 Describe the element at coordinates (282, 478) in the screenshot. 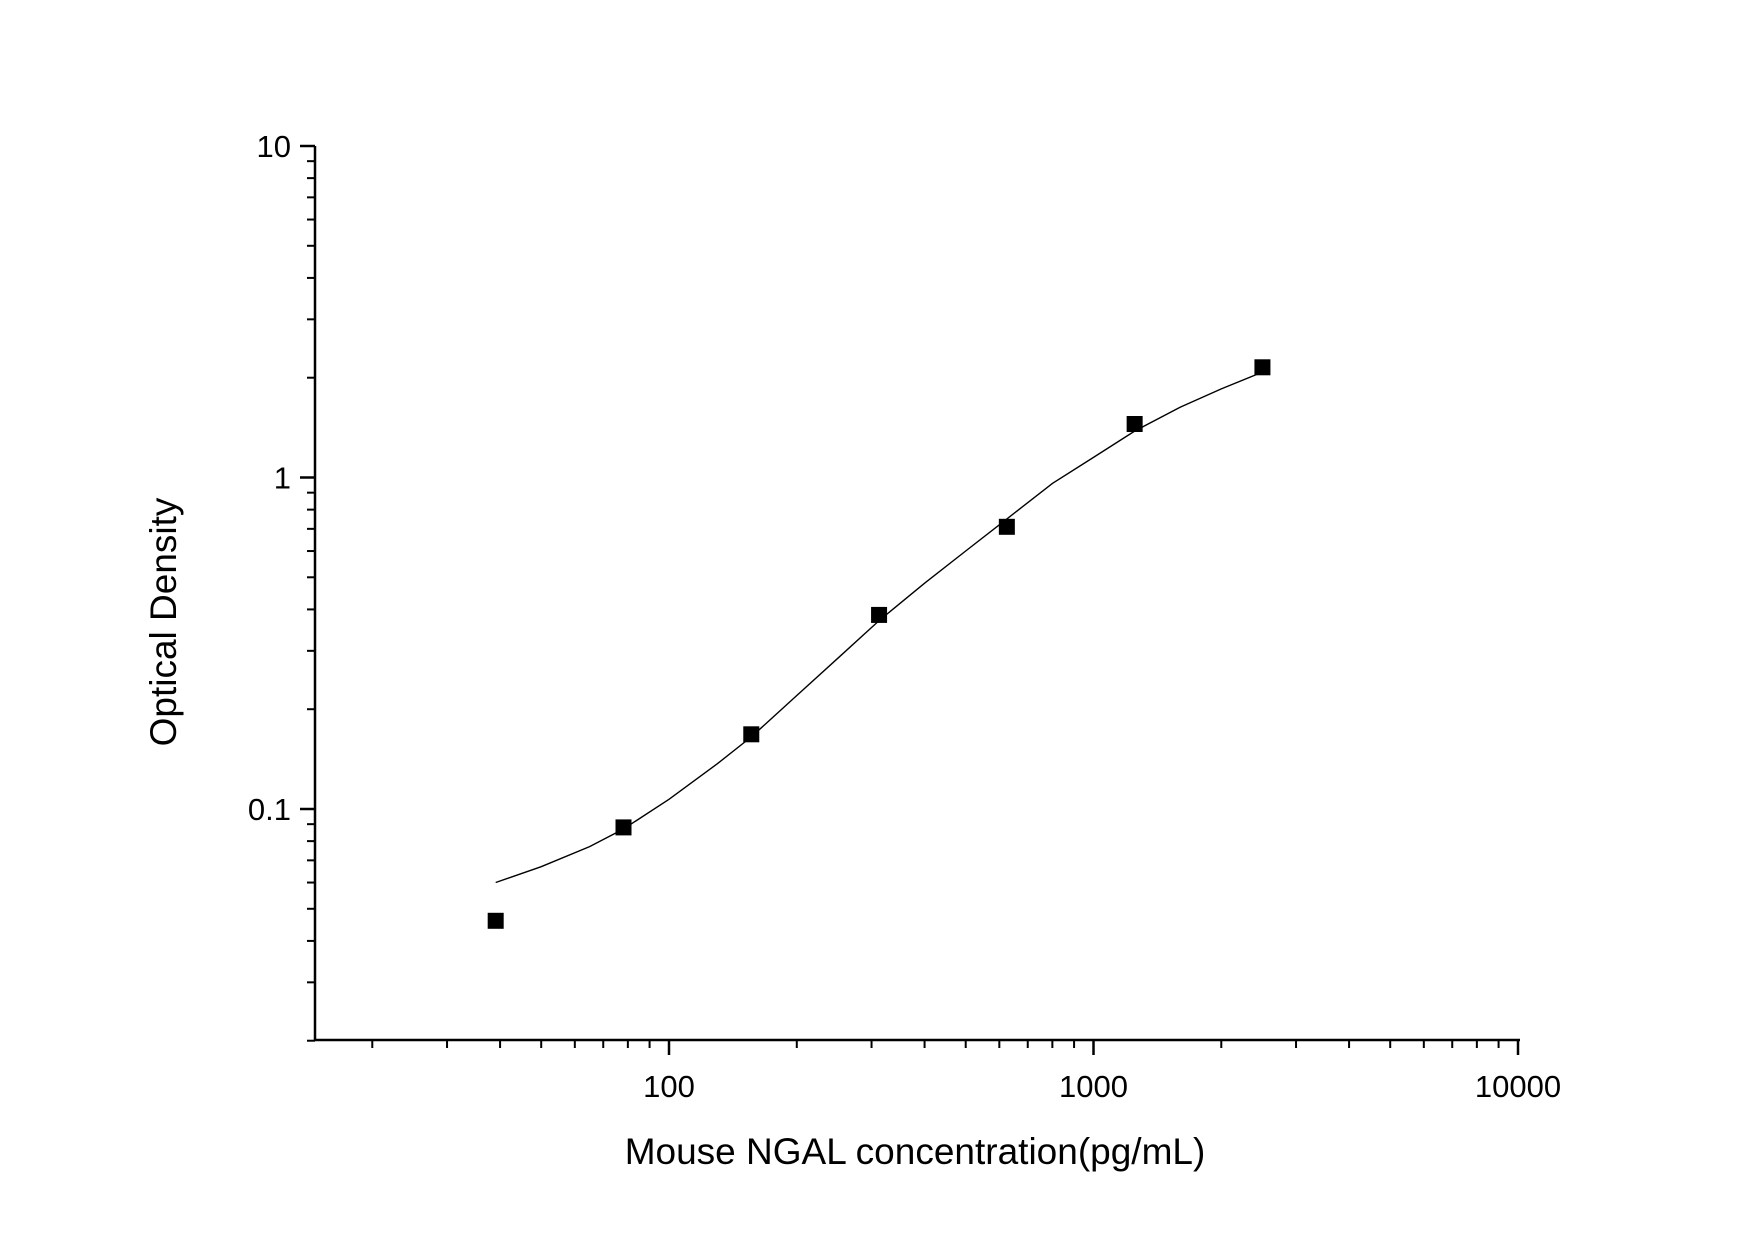

I see `y-tick-label: 1` at that location.